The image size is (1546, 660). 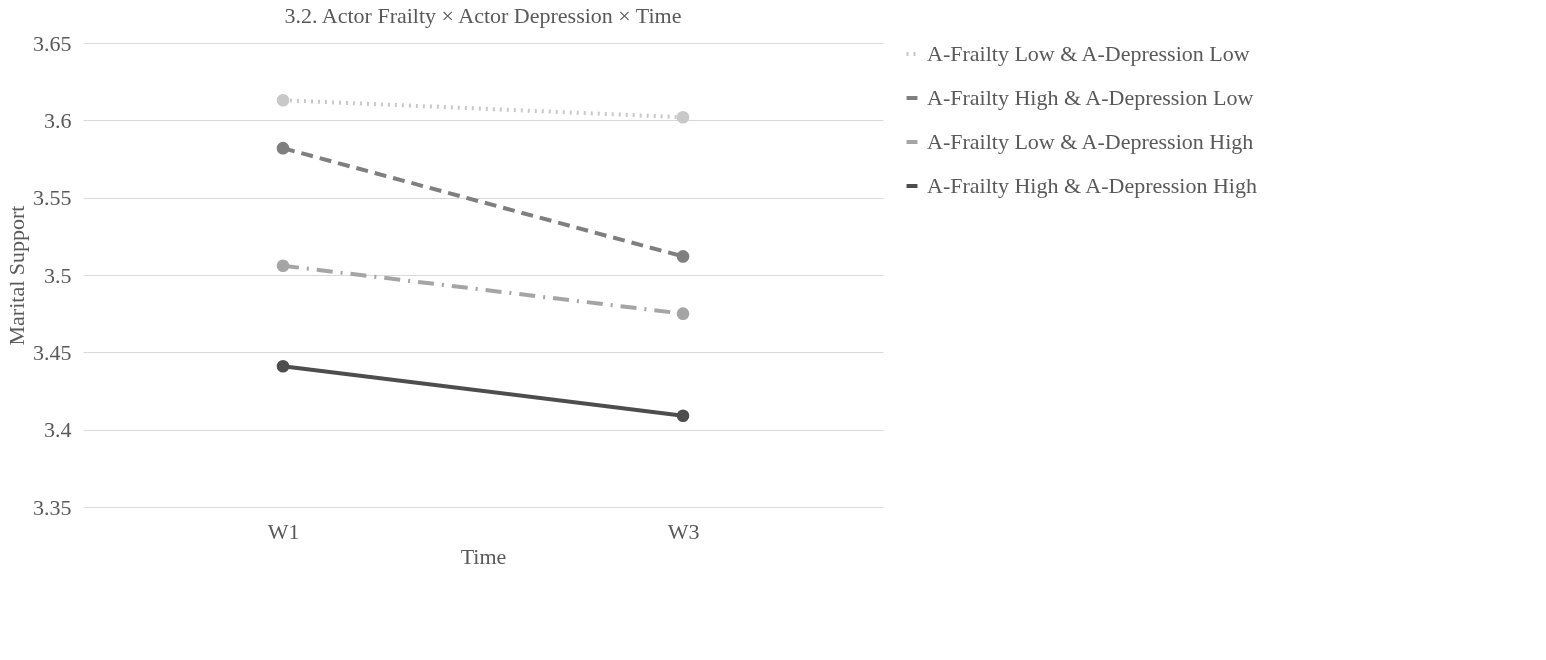 What do you see at coordinates (1088, 53) in the screenshot?
I see `legend-label: A-Frailty Low & A-Depression Low` at bounding box center [1088, 53].